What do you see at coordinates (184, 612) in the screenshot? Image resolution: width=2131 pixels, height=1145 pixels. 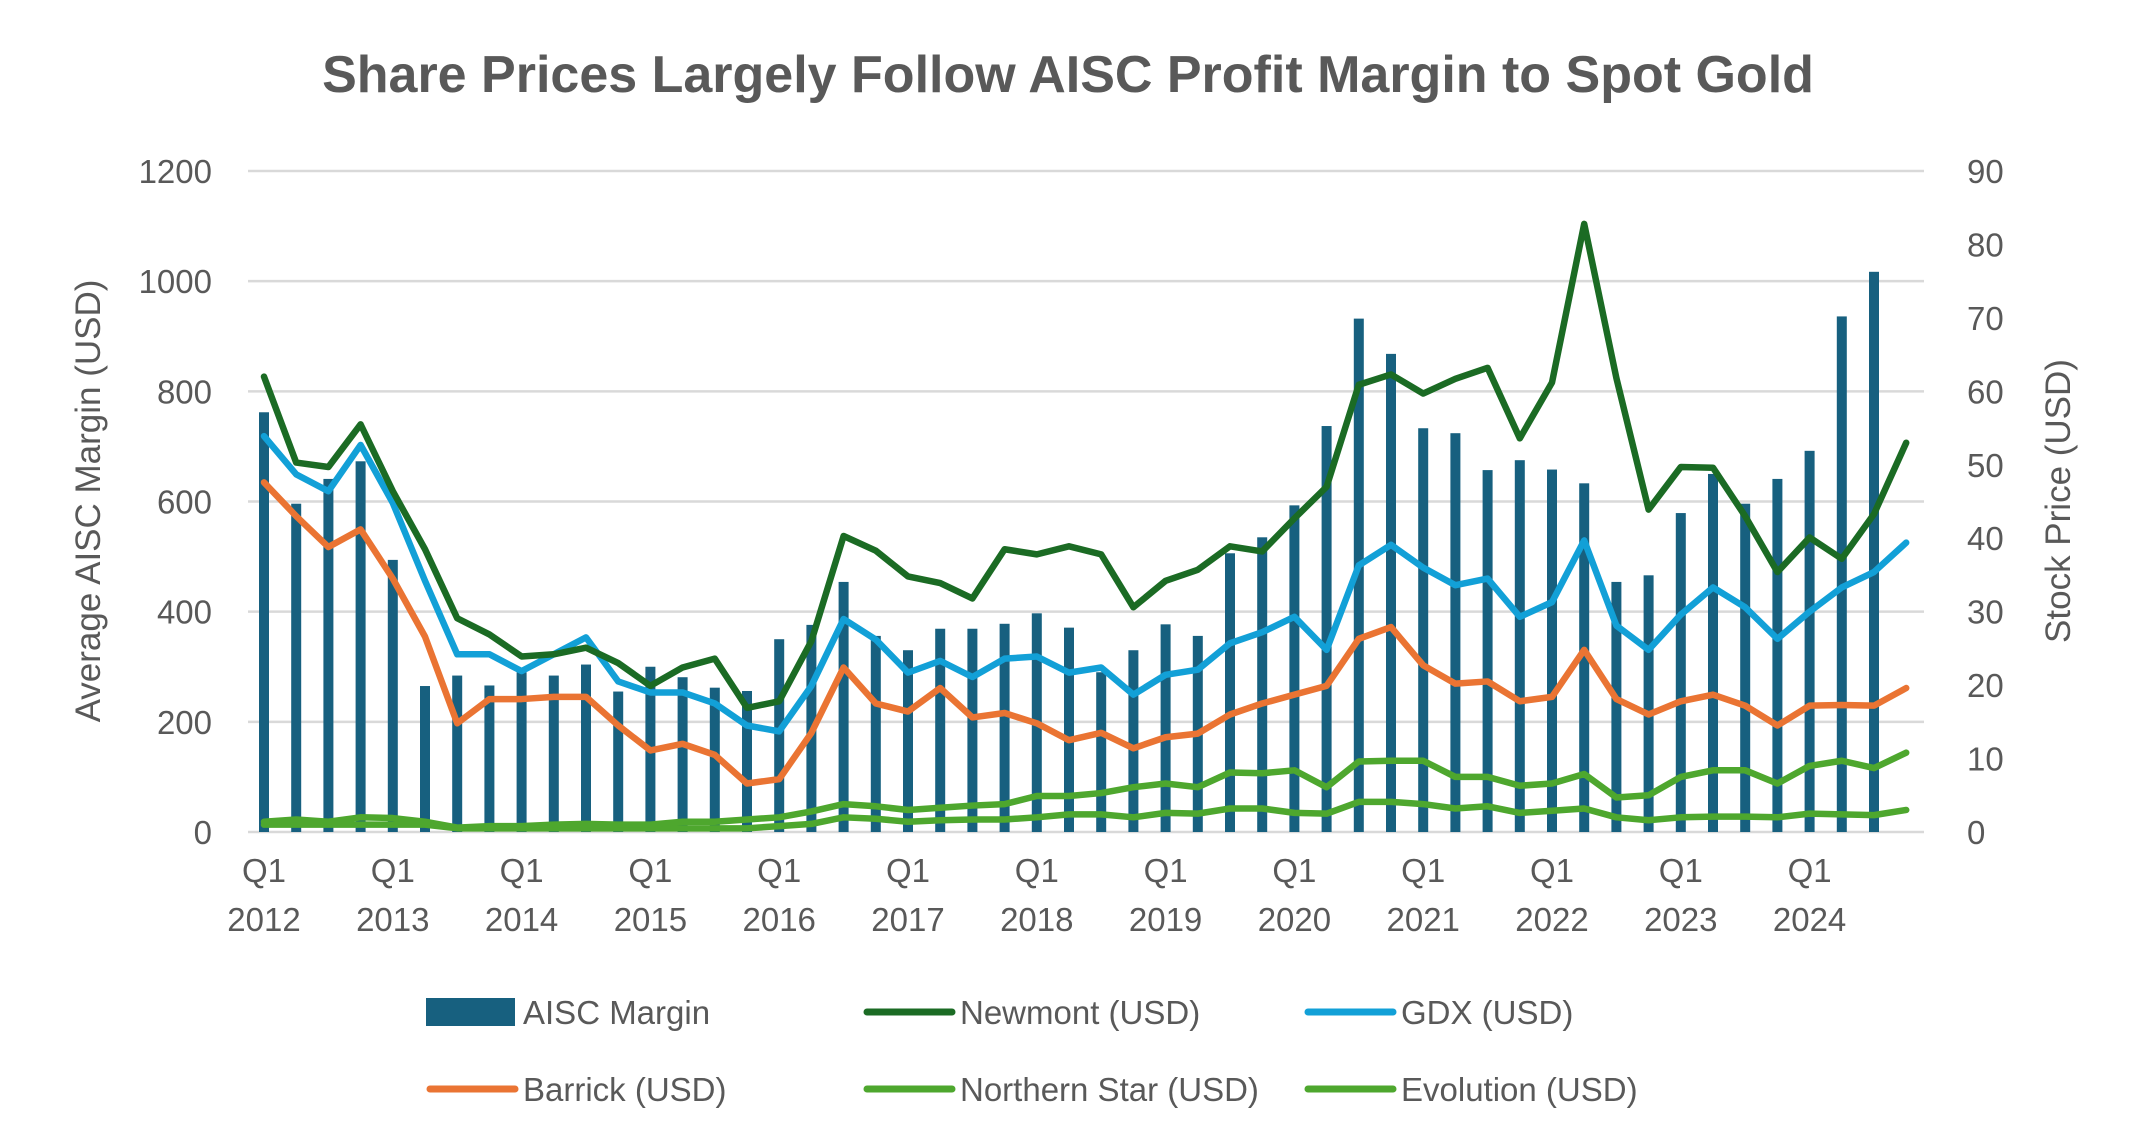 I see `left-tick-label: 400` at bounding box center [184, 612].